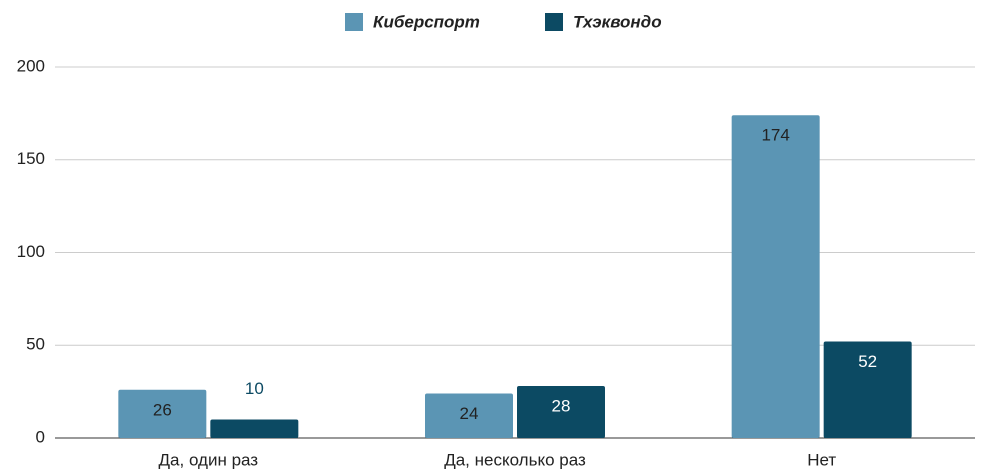 This screenshot has width=999, height=474. I want to click on data-label: 24, so click(469, 413).